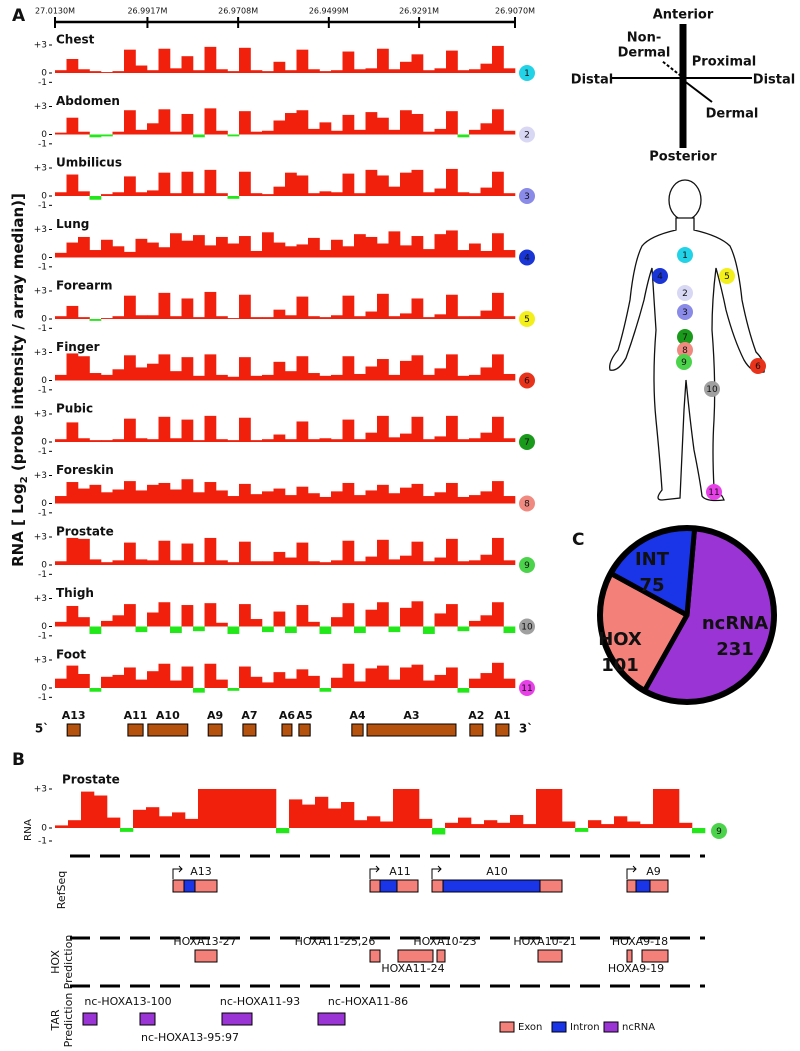  I want to click on refseq-label: A10, so click(497, 871).